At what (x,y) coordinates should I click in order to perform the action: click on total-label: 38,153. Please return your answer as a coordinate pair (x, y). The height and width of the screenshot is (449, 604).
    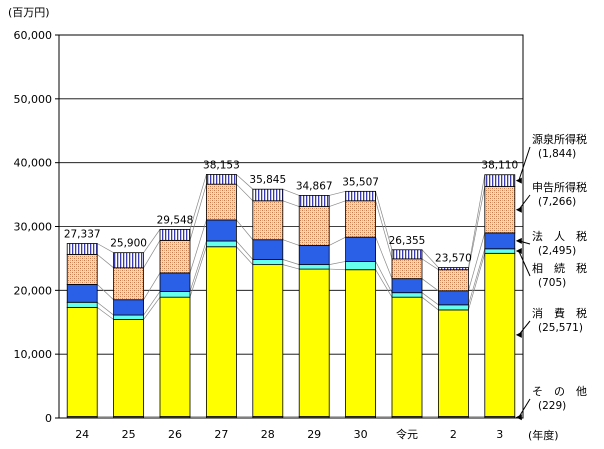
    Looking at the image, I should click on (221, 165).